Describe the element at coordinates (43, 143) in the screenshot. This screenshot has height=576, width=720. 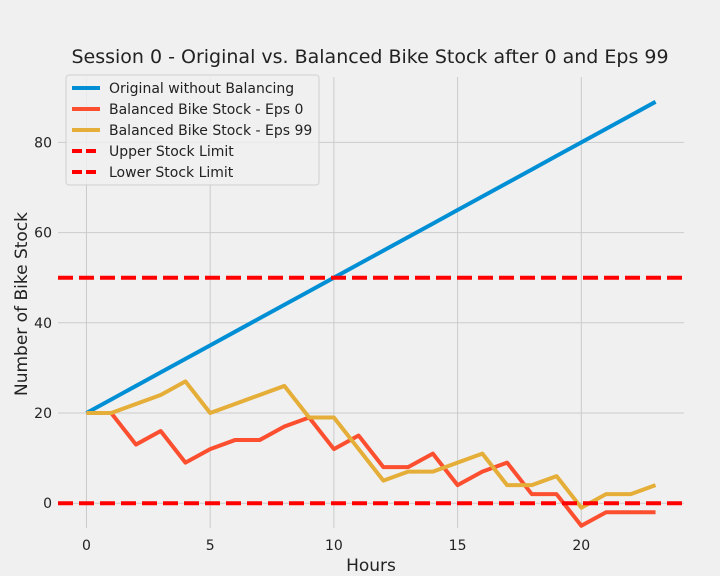
I see `y-tick-label: 80` at that location.